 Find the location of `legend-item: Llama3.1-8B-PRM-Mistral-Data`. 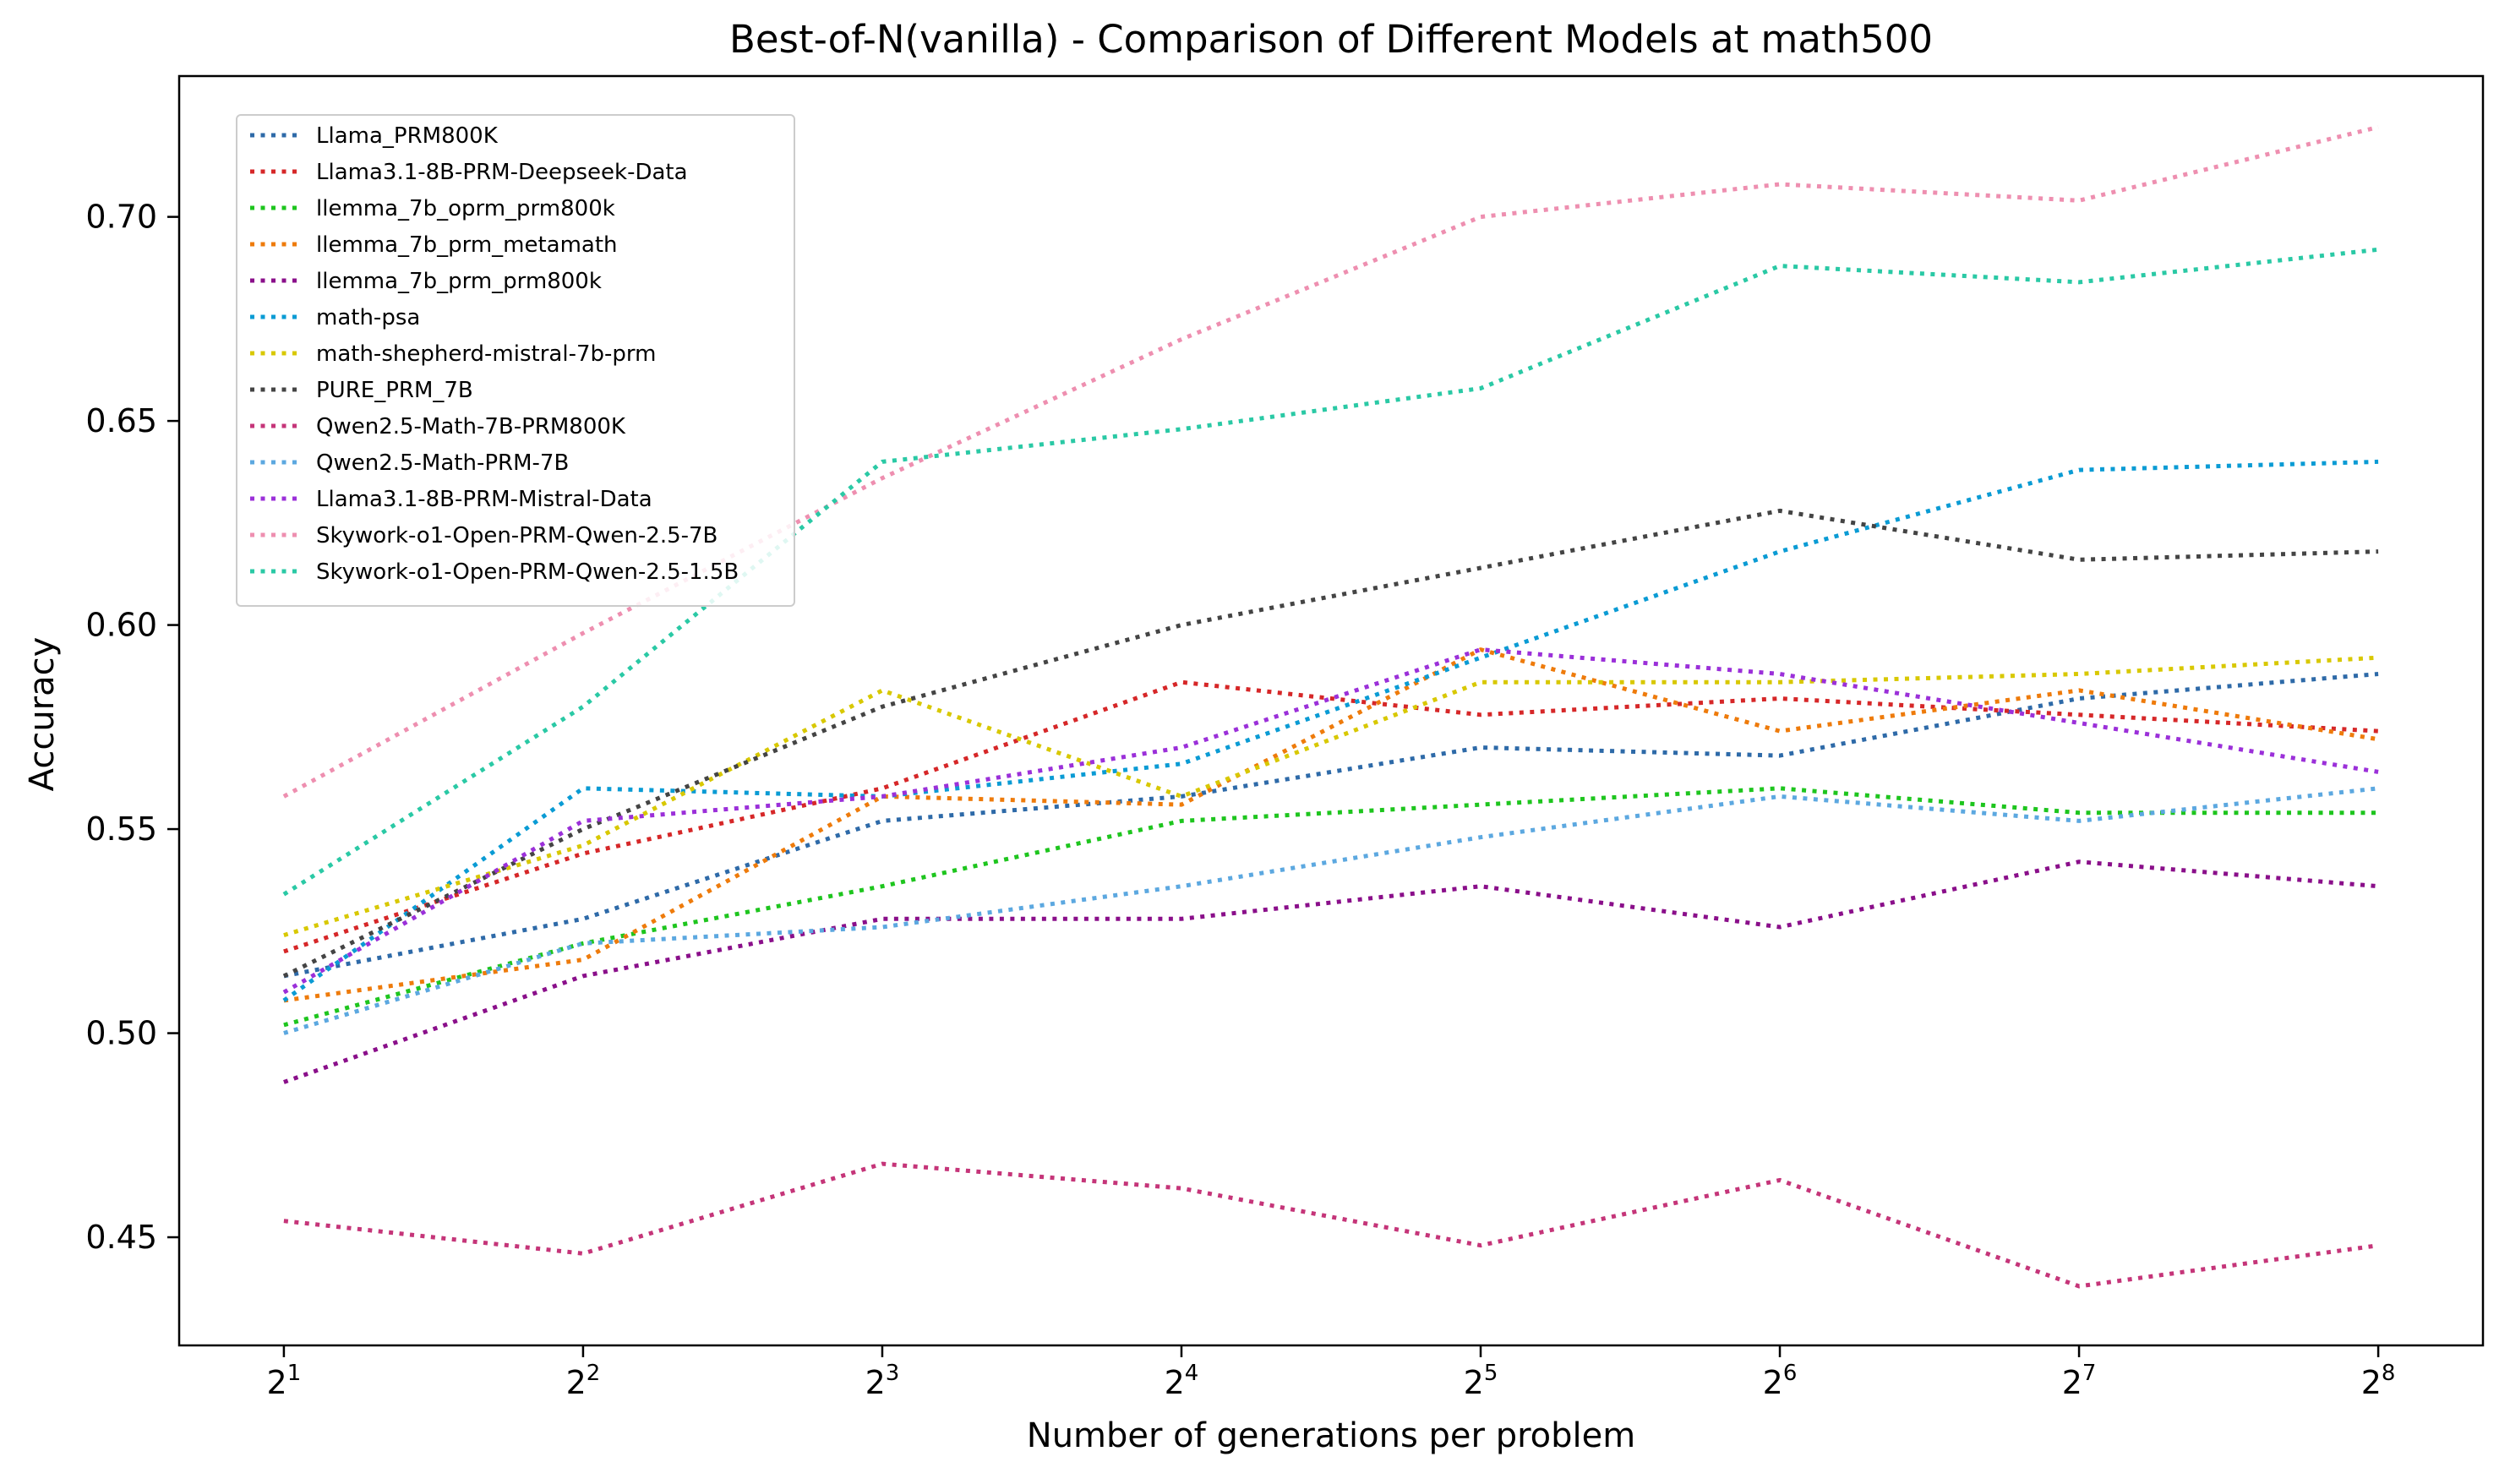

legend-item: Llama3.1-8B-PRM-Mistral-Data is located at coordinates (451, 500).